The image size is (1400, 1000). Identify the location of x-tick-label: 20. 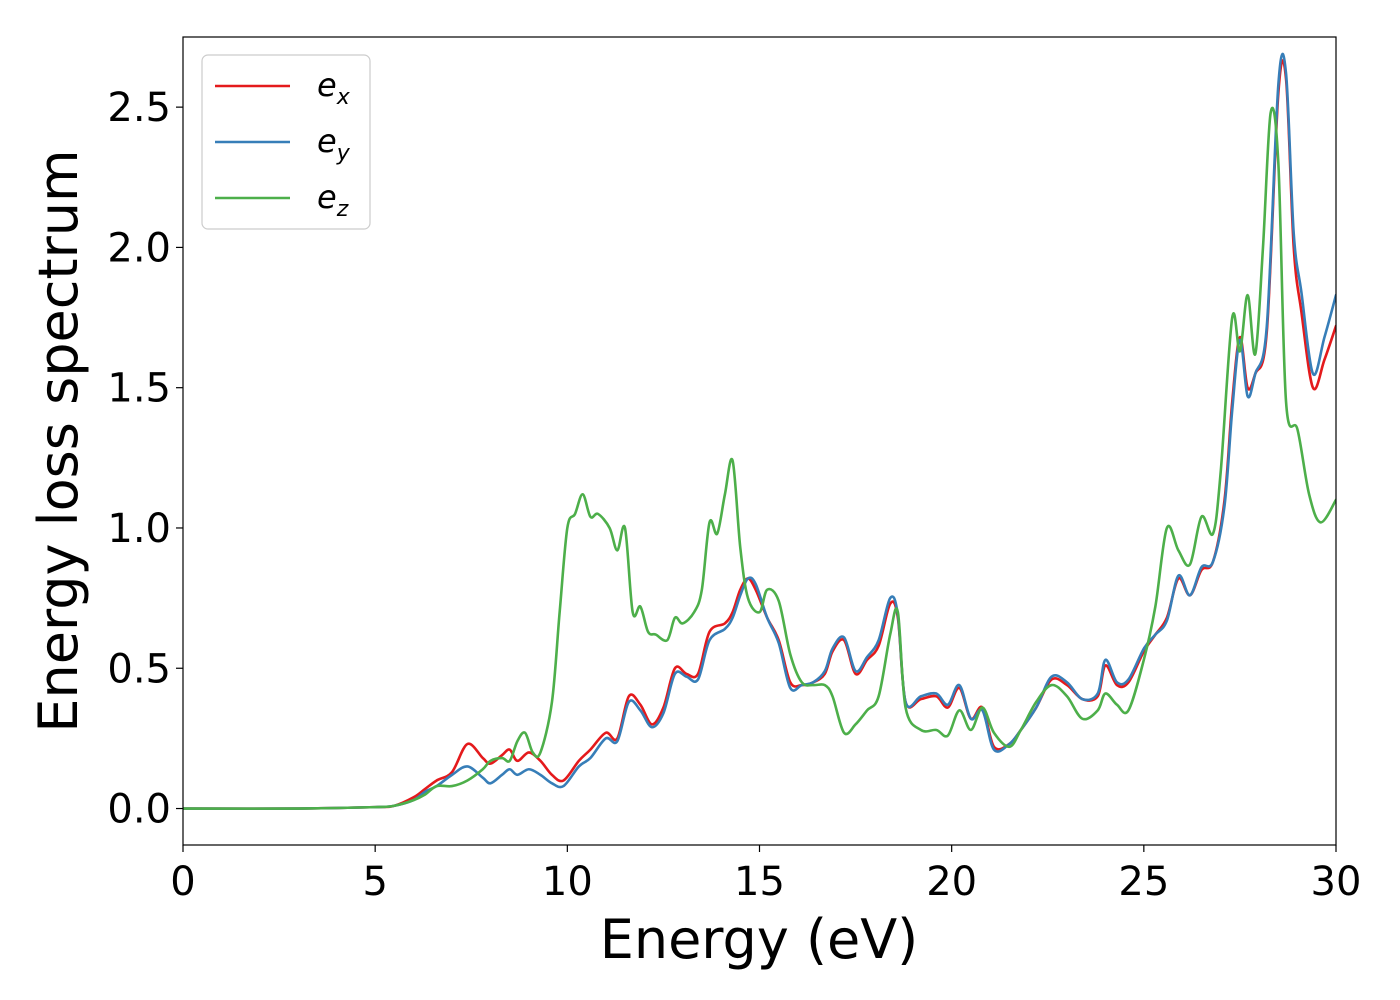
(951, 882).